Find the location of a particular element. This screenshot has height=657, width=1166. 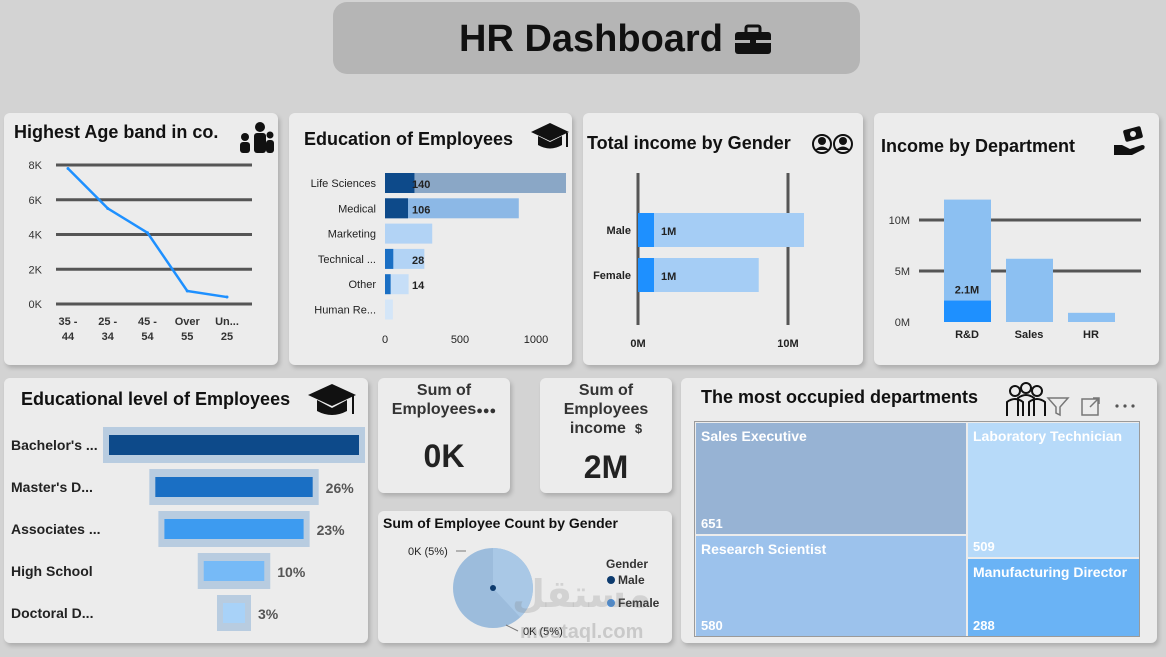

data-label: 10% is located at coordinates (291, 572).